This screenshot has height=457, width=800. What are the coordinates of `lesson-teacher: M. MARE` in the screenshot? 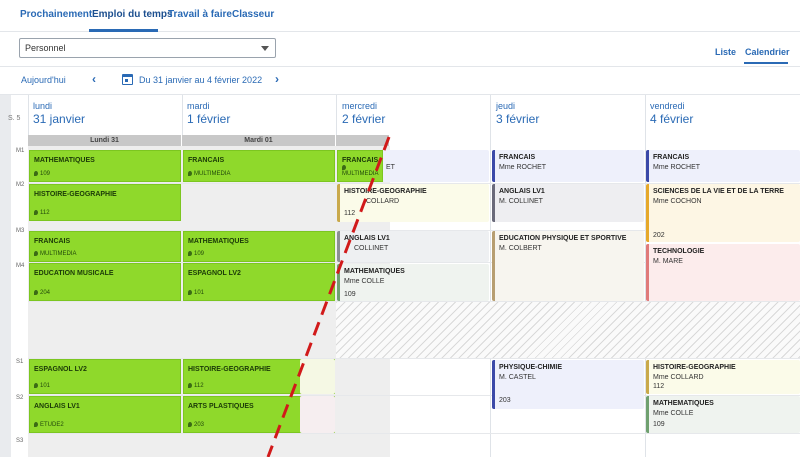 It's located at (668, 261).